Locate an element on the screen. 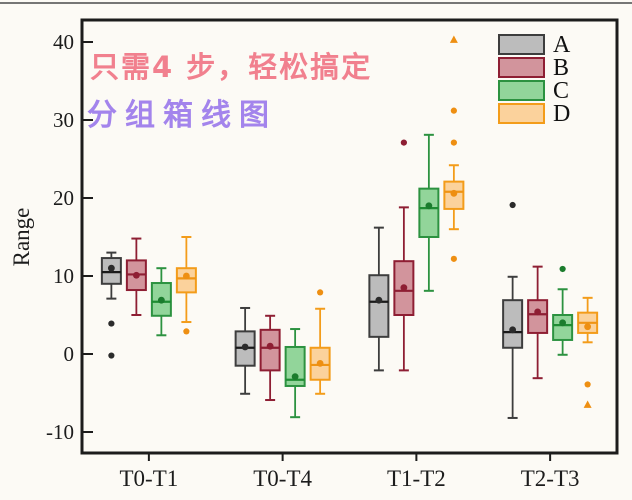  box-d-t0-t4 is located at coordinates (320, 342).